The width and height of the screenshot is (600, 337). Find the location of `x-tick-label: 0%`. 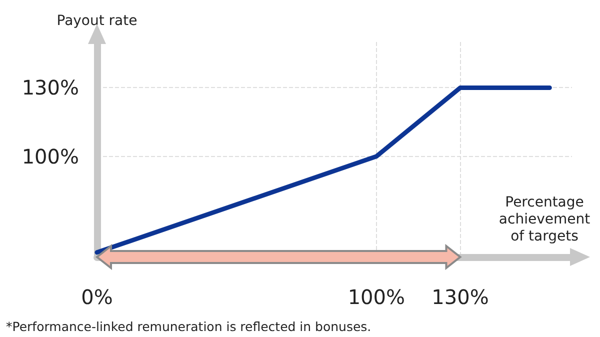

x-tick-label: 0% is located at coordinates (97, 297).